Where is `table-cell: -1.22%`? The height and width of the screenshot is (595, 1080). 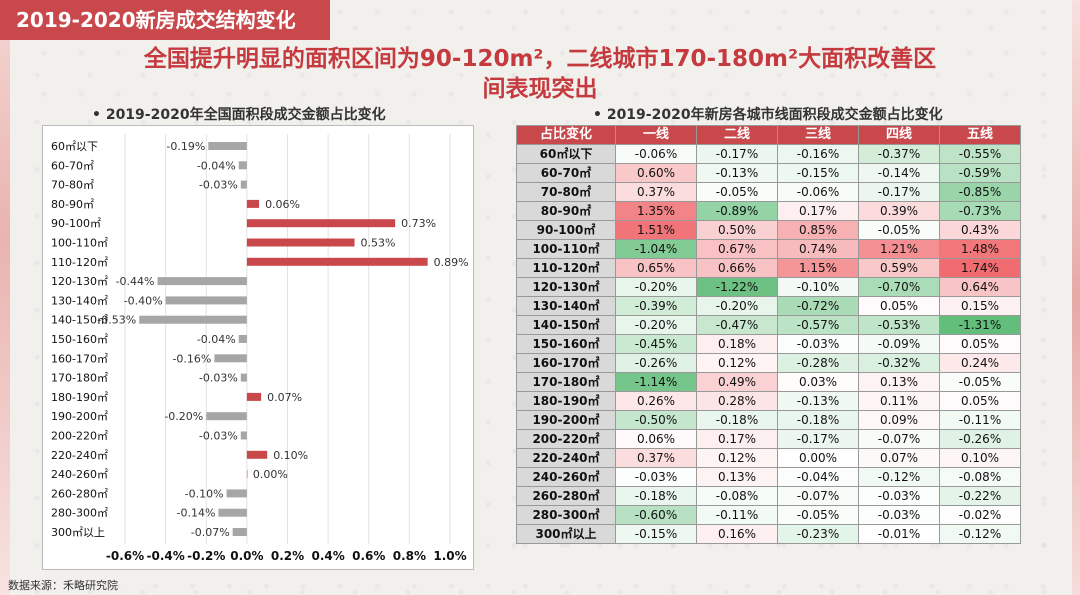 table-cell: -1.22% is located at coordinates (737, 287).